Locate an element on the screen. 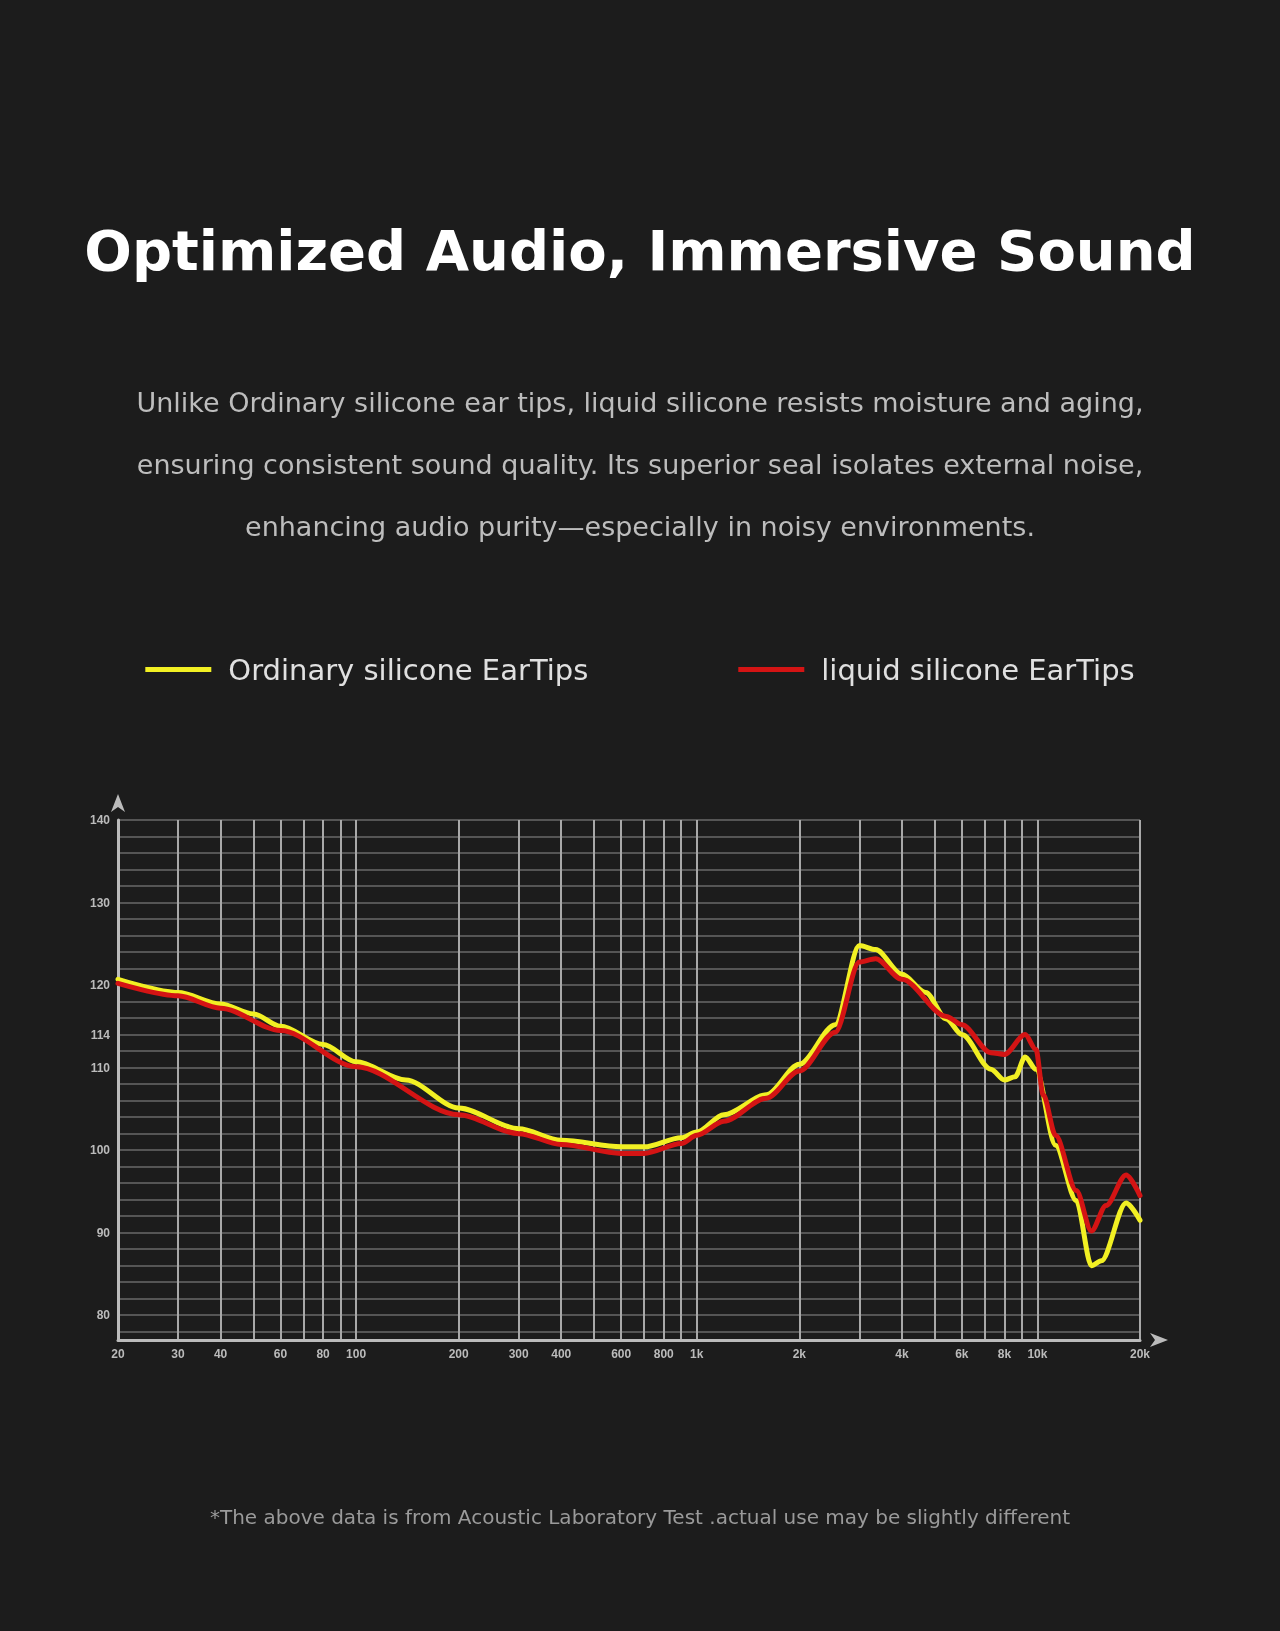  x-tick-label: 40 is located at coordinates (220, 1354).